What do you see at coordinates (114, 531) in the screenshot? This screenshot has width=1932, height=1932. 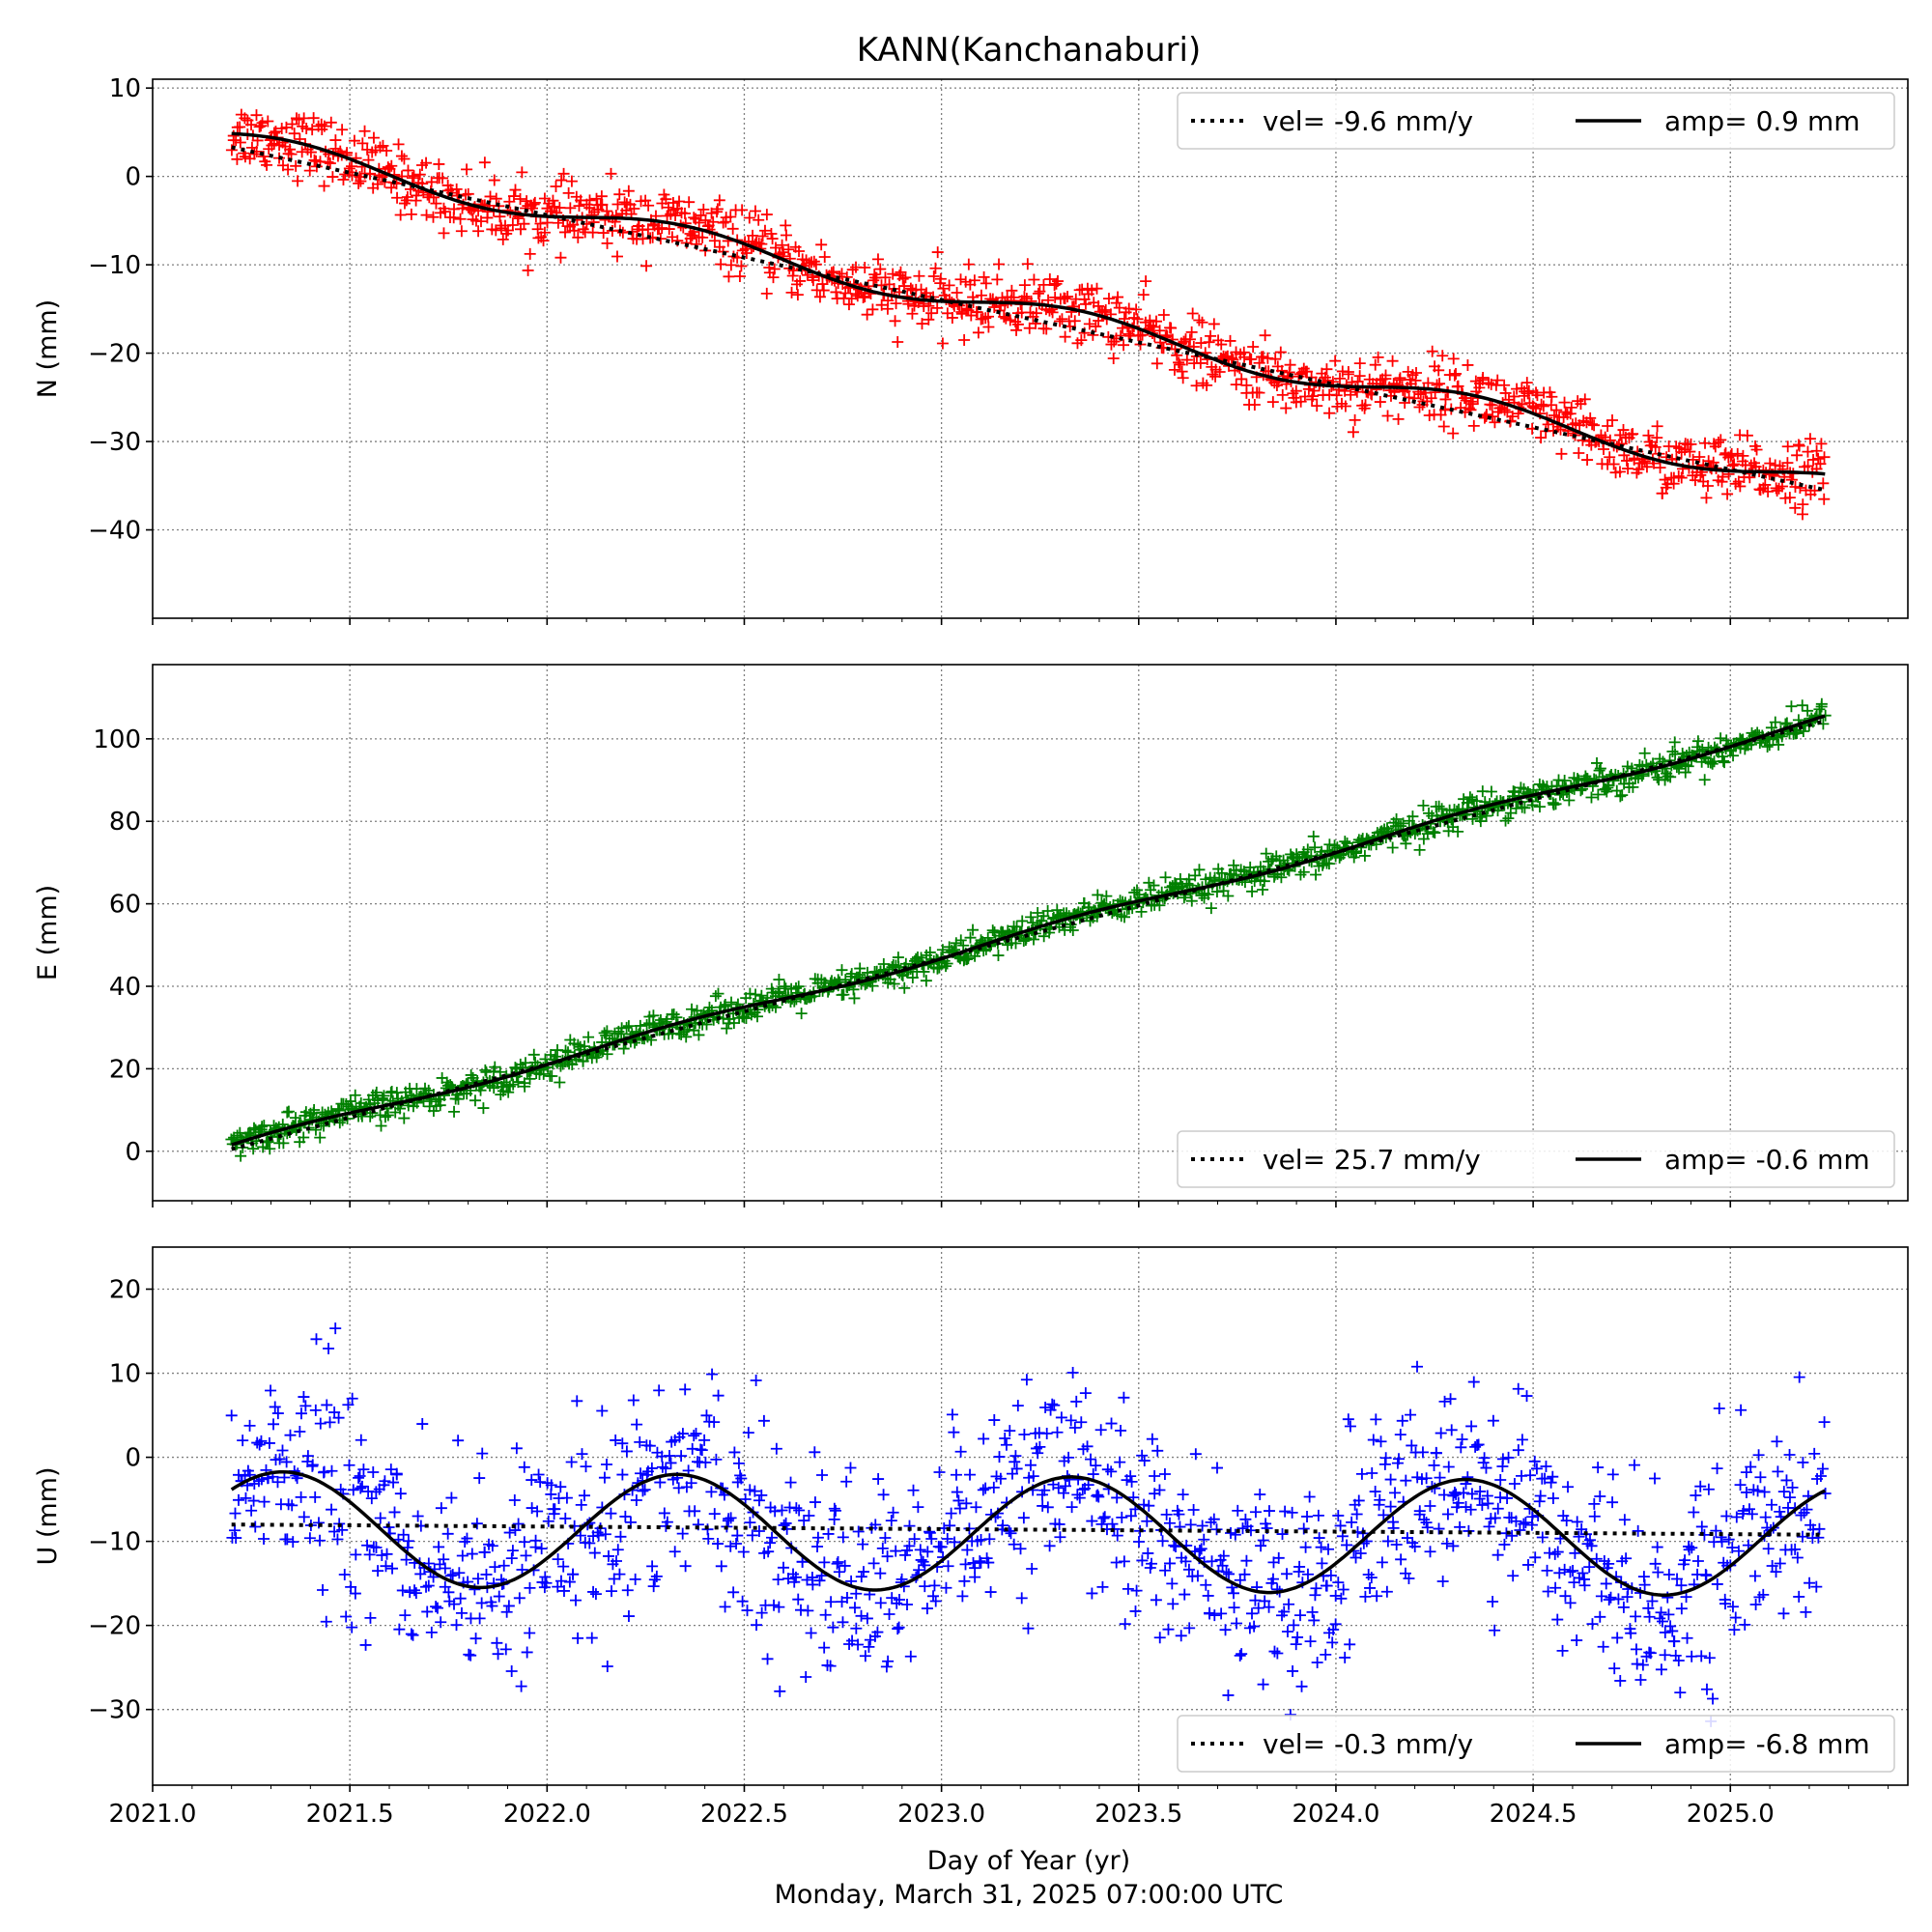 I see `y-tick-label: −40` at bounding box center [114, 531].